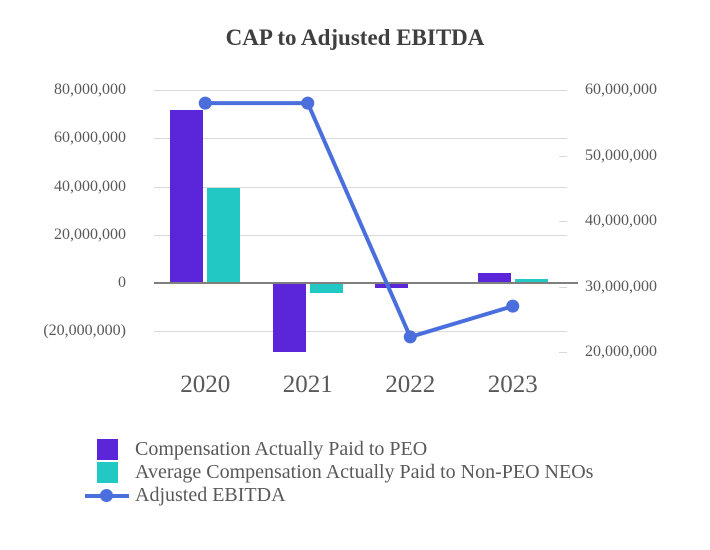 This screenshot has height=550, width=710. Describe the element at coordinates (90, 138) in the screenshot. I see `left-axis-tick-label: 60,000,000` at that location.